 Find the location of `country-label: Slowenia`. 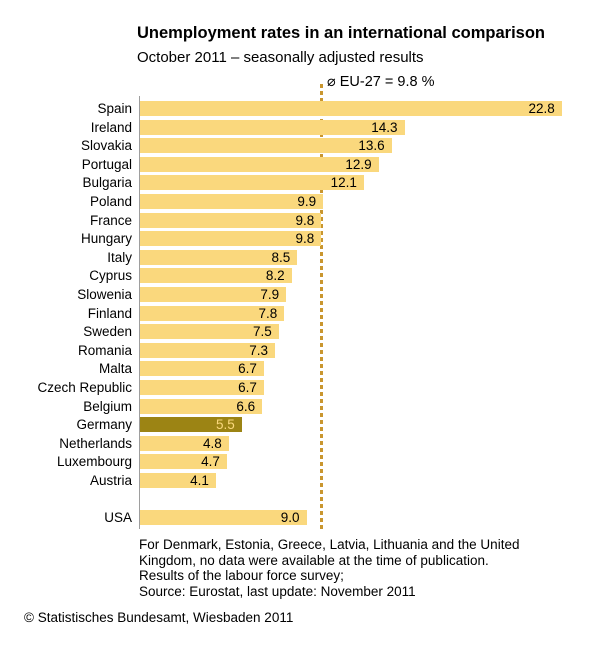

country-label: Slowenia is located at coordinates (104, 294).